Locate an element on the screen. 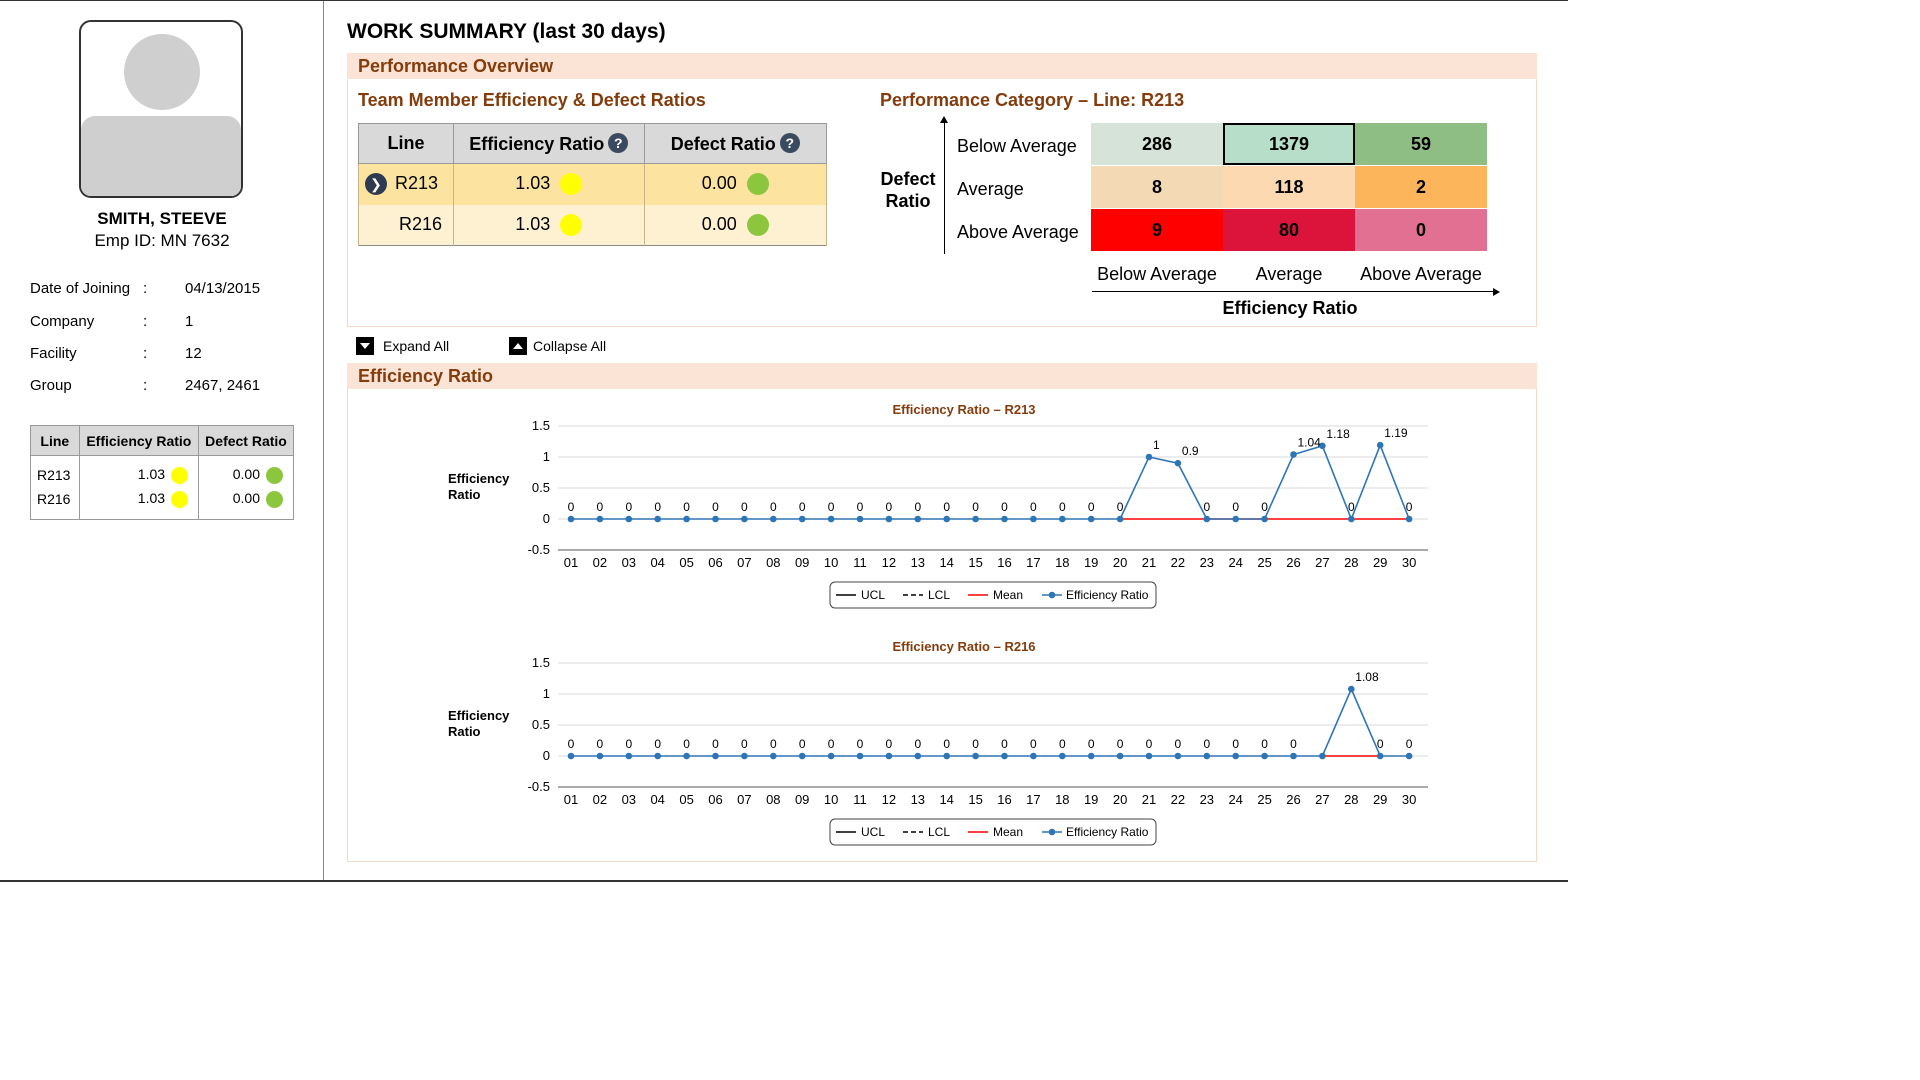 The width and height of the screenshot is (1920, 1080). y-axis-label: Ratio is located at coordinates (464, 731).